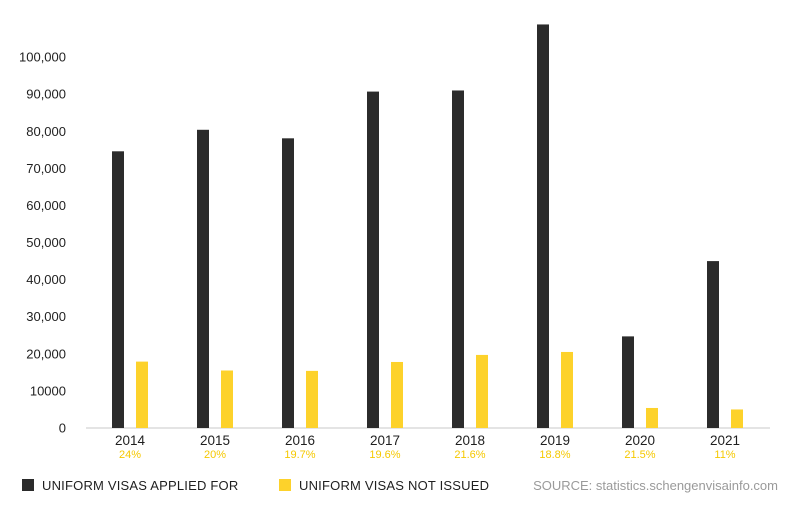 The image size is (800, 512). What do you see at coordinates (215, 455) in the screenshot?
I see `rejection-rate-label: 20%` at bounding box center [215, 455].